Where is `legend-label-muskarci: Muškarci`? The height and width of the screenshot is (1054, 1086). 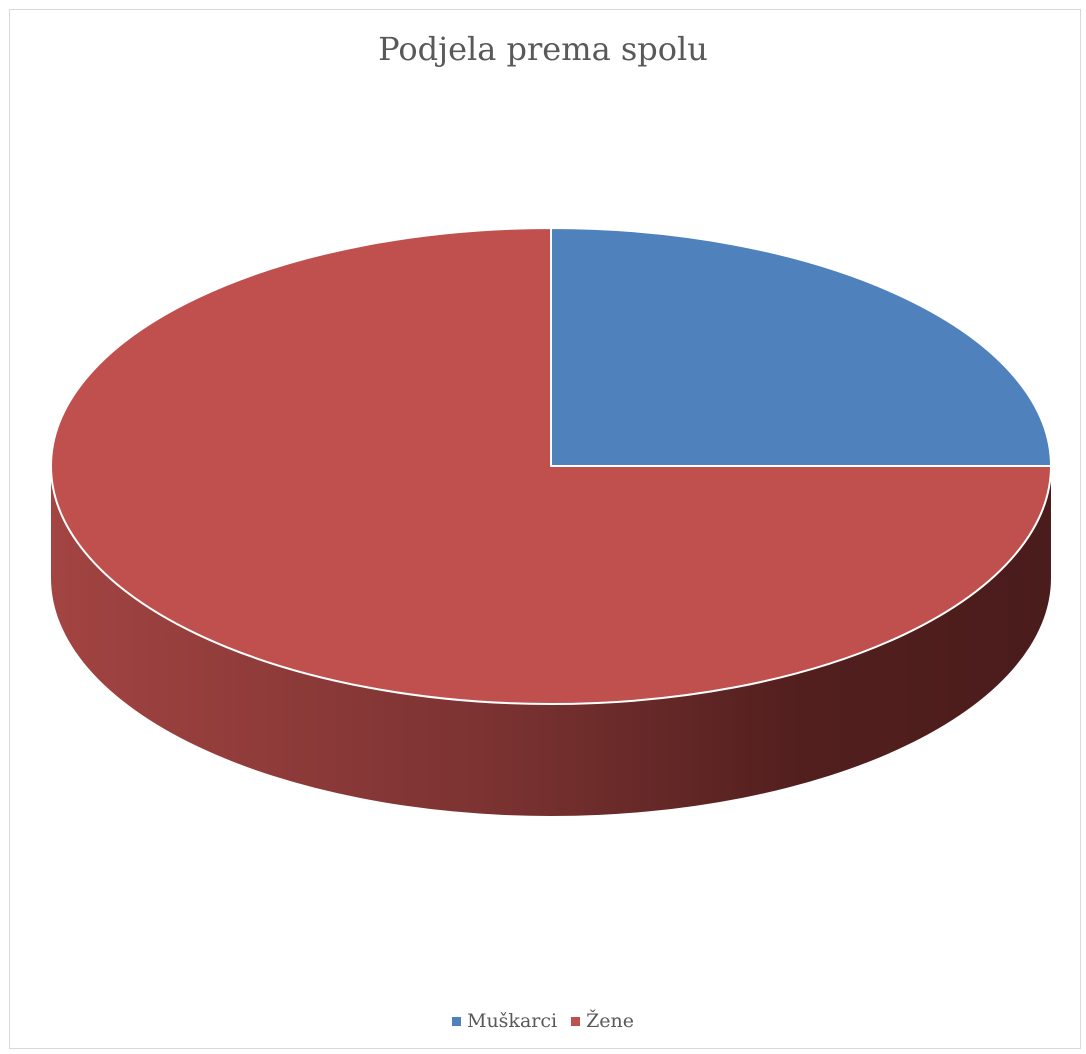
legend-label-muskarci: Muškarci is located at coordinates (512, 1021).